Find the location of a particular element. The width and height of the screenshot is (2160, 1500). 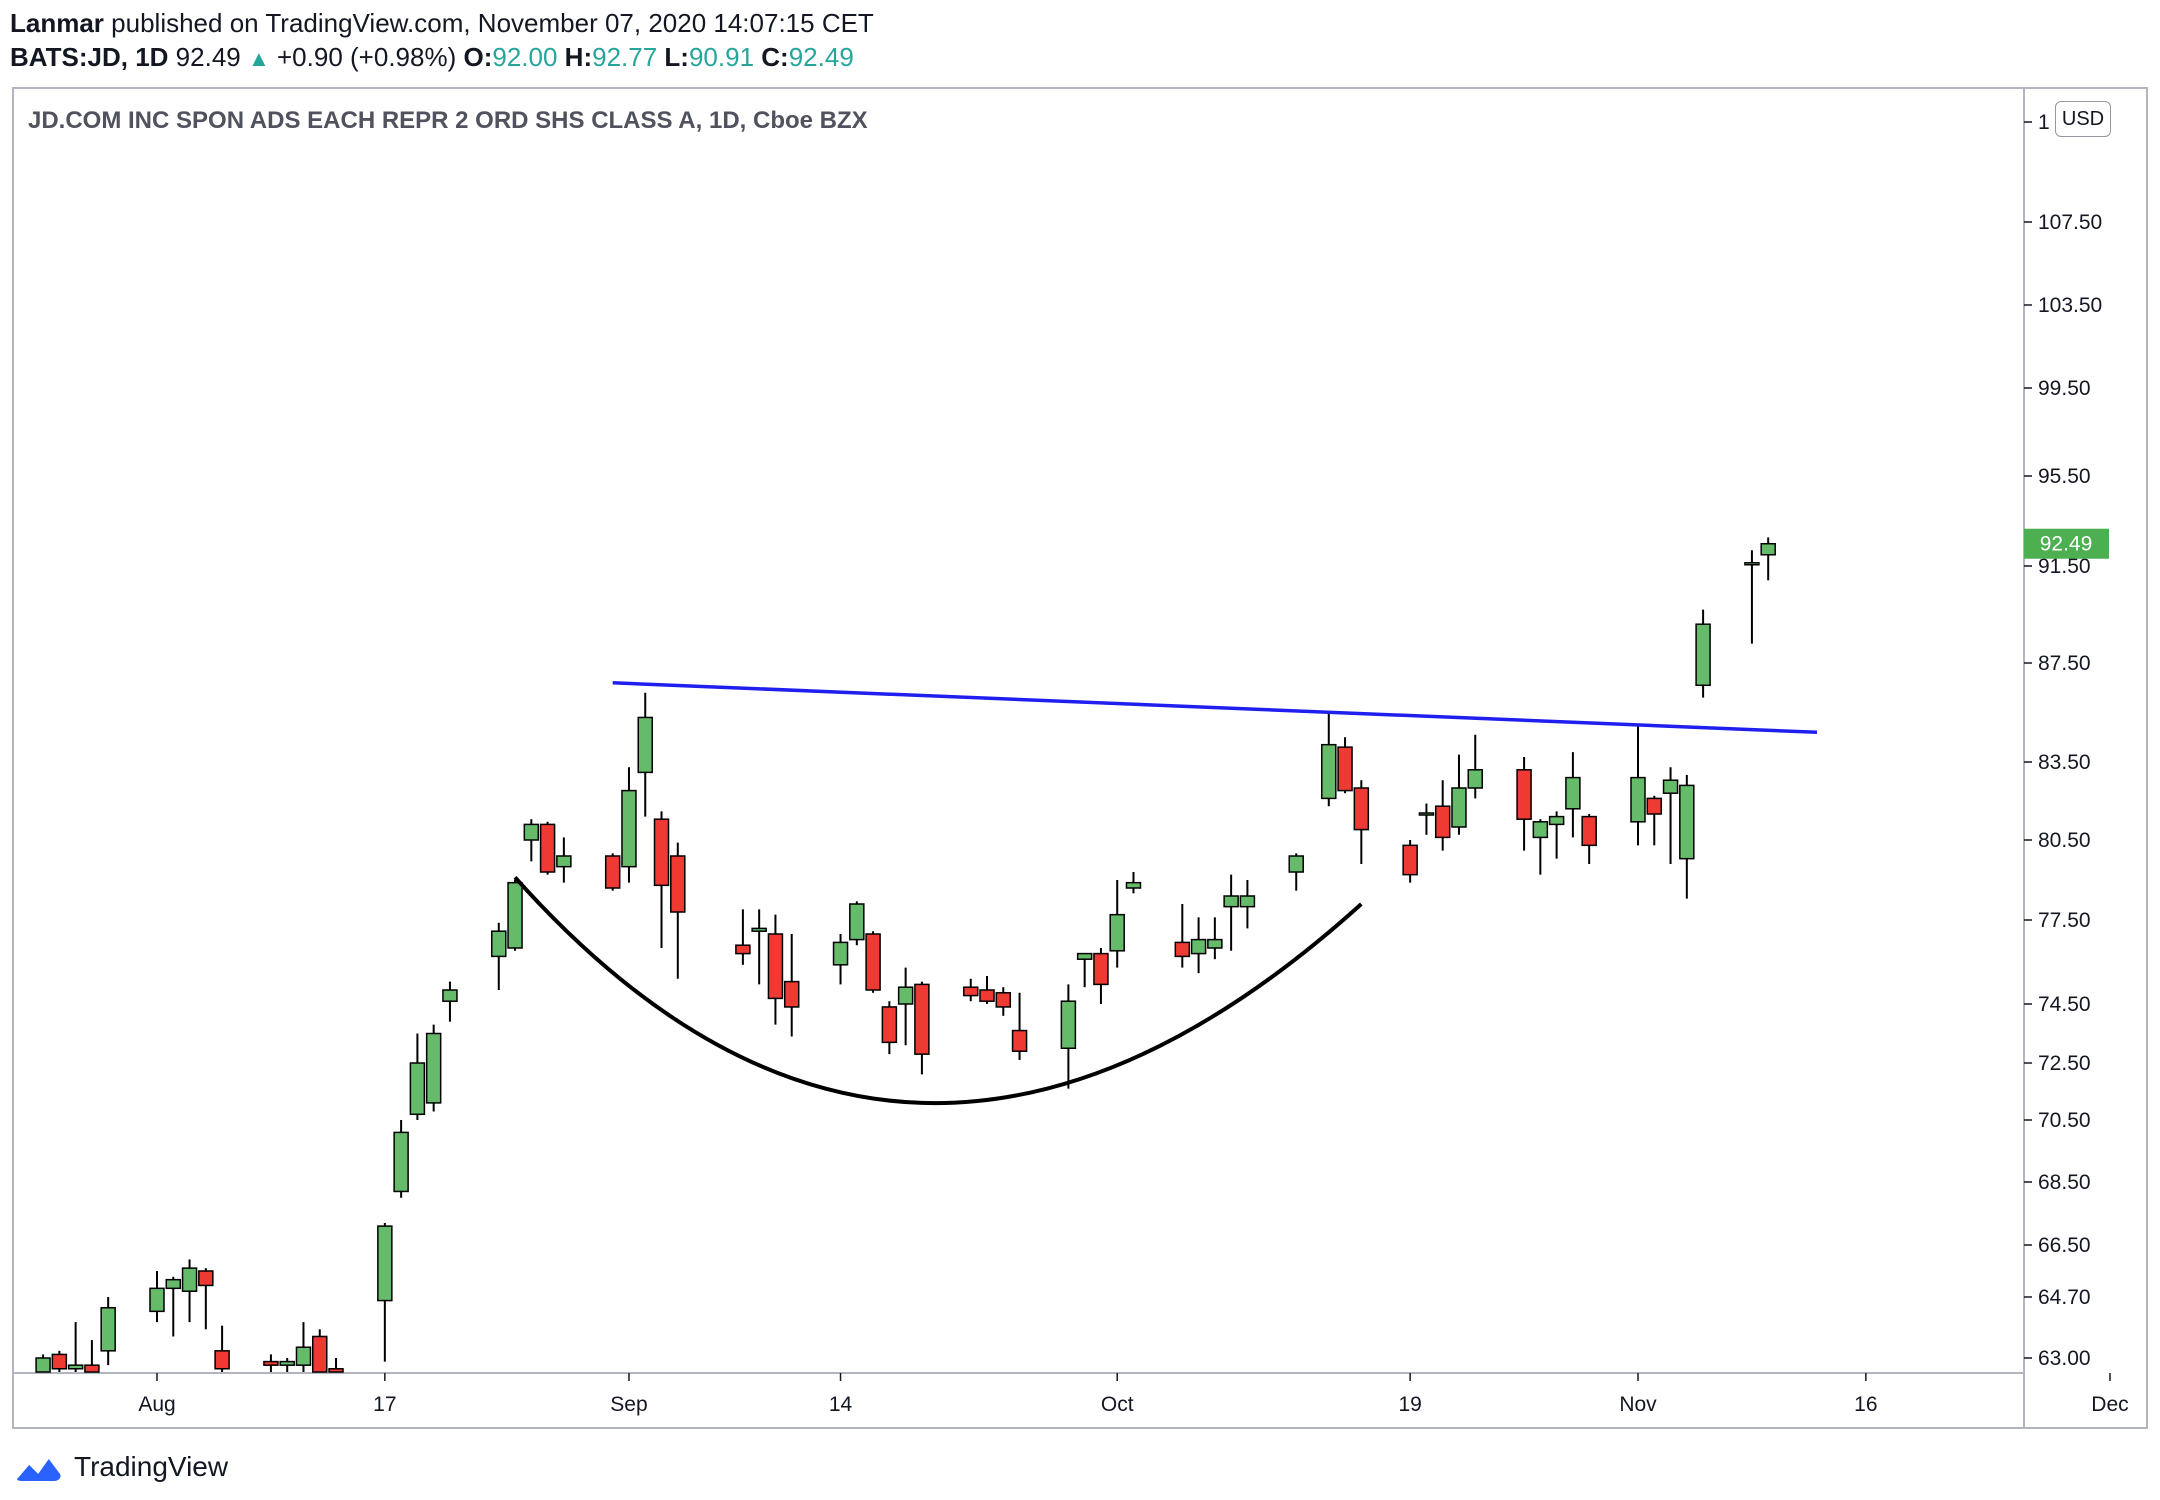

resistance-trendline is located at coordinates (1215, 708).